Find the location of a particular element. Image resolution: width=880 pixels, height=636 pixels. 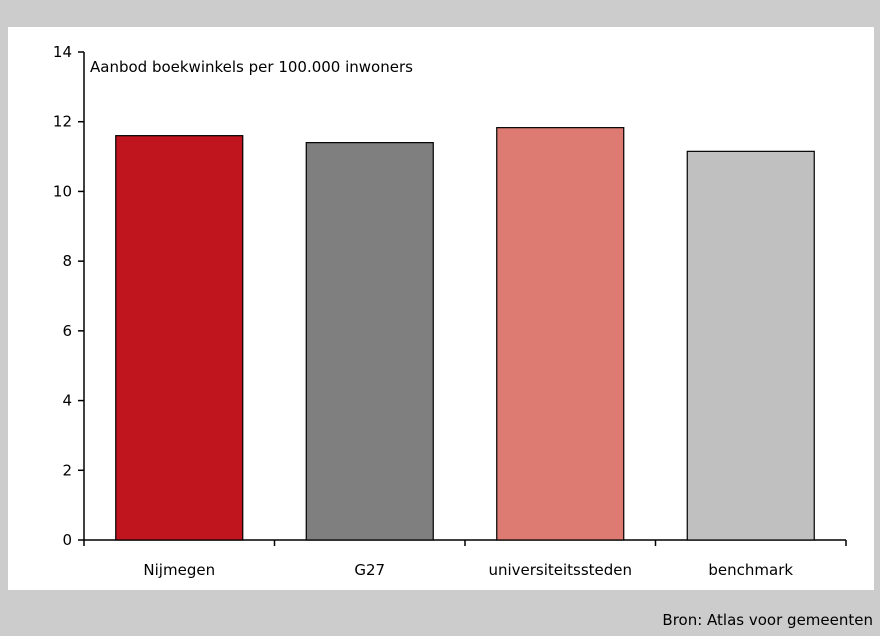

bar-universiteitssteden is located at coordinates (560, 334).